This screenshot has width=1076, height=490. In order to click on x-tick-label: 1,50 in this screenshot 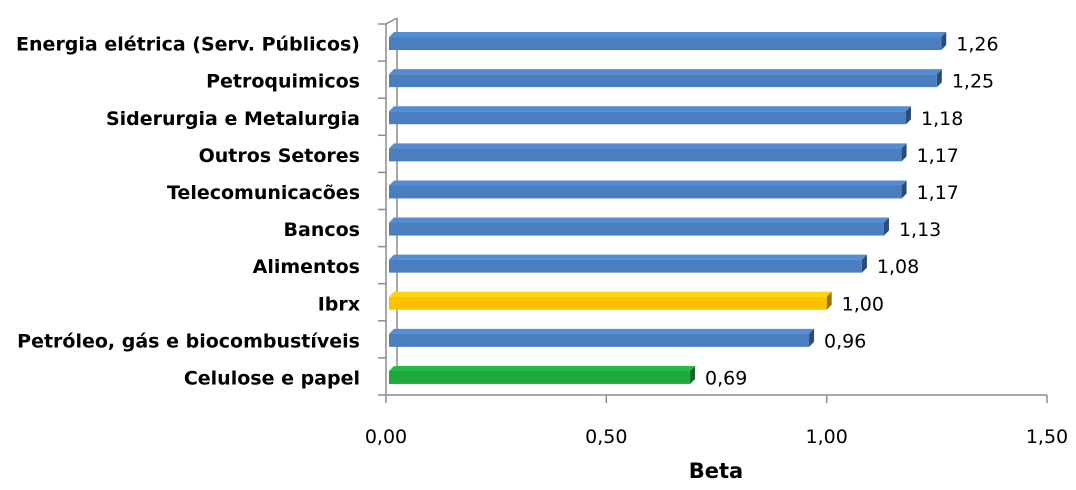, I will do `click(1047, 437)`.